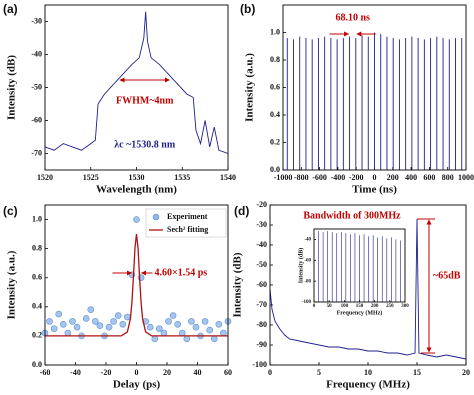  What do you see at coordinates (319, 372) in the screenshot?
I see `x-tick-label: 5` at bounding box center [319, 372].